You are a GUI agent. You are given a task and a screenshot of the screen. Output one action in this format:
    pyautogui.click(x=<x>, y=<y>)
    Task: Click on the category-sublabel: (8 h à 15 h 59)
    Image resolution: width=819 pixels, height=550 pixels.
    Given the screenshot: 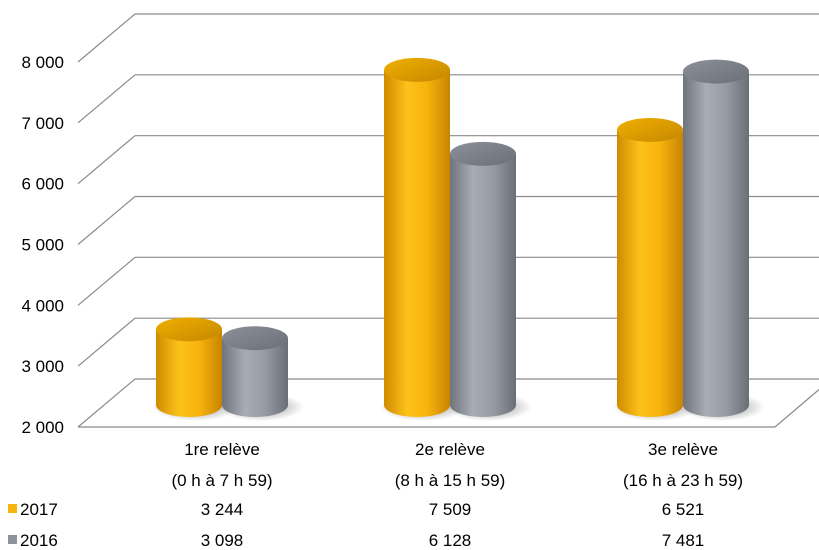 What is the action you would take?
    pyautogui.click(x=450, y=480)
    